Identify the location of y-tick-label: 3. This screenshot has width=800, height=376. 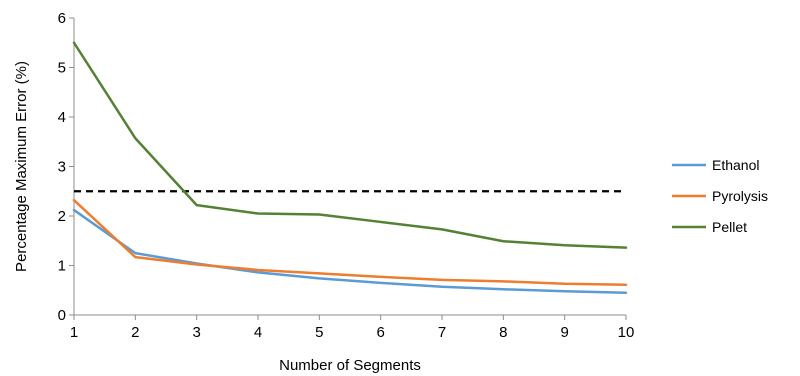
(62, 167).